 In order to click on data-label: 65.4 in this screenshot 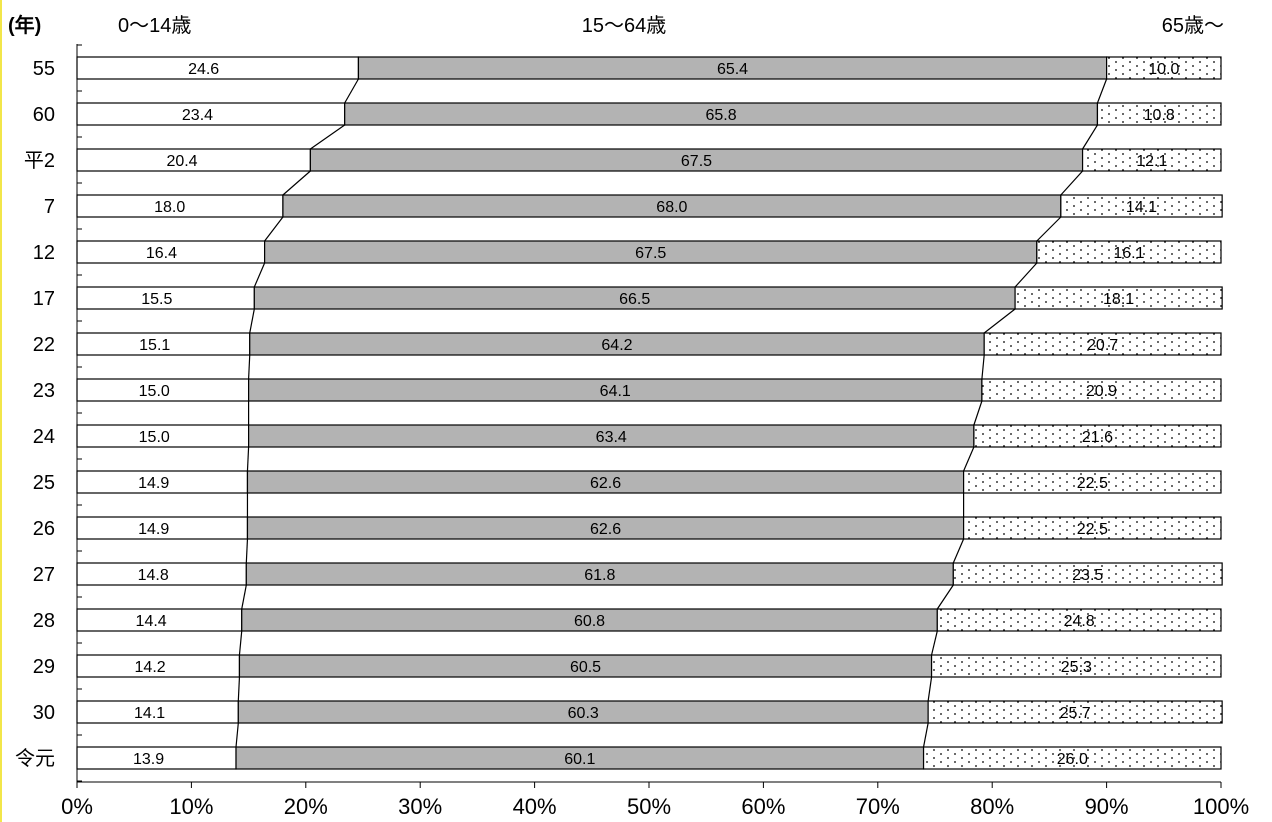, I will do `click(732, 69)`.